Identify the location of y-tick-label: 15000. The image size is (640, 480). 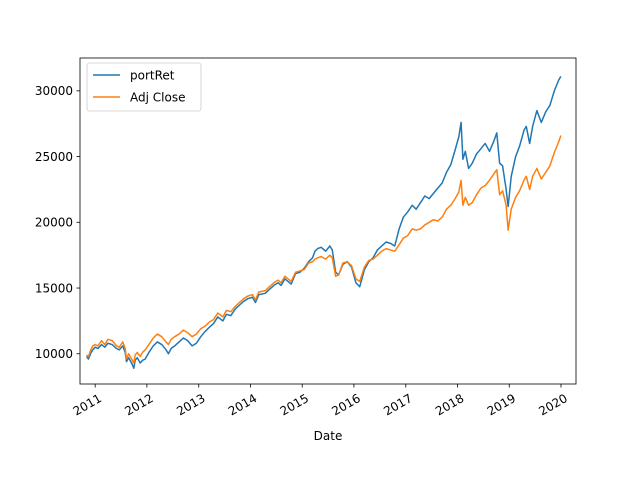
(54, 288).